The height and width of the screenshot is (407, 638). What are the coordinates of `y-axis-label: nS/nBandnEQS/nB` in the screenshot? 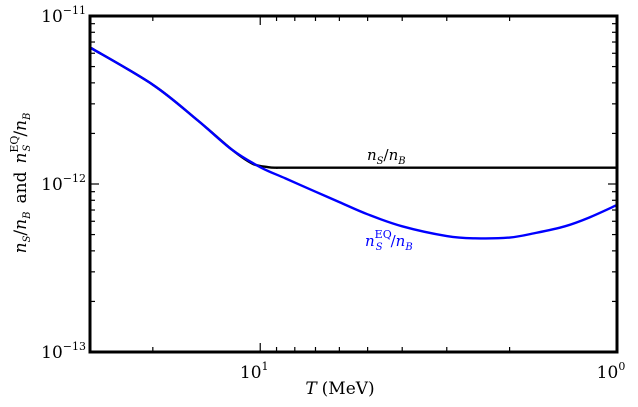 It's located at (20, 183).